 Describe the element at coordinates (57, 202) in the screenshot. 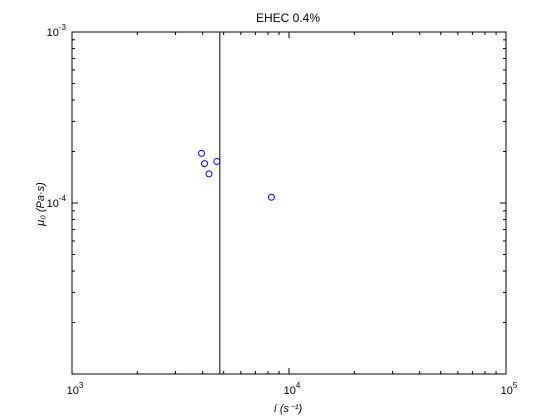

I see `y-tick-label: 10⁻⁴` at that location.